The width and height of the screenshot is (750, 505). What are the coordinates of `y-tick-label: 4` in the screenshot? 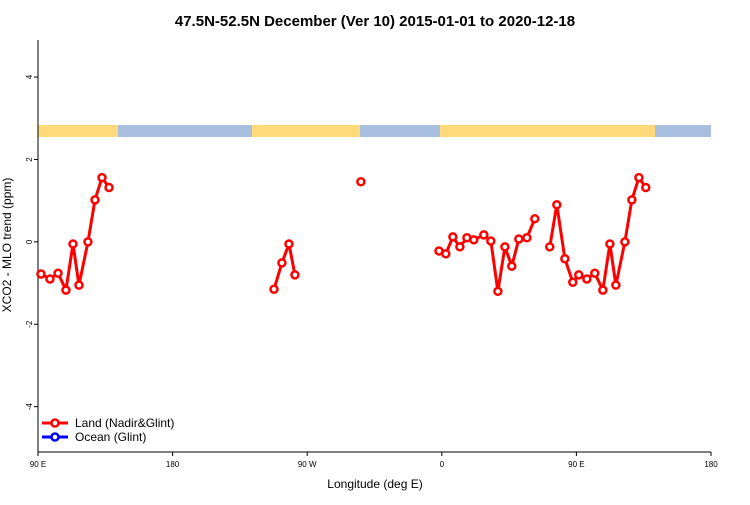 It's located at (29, 76).